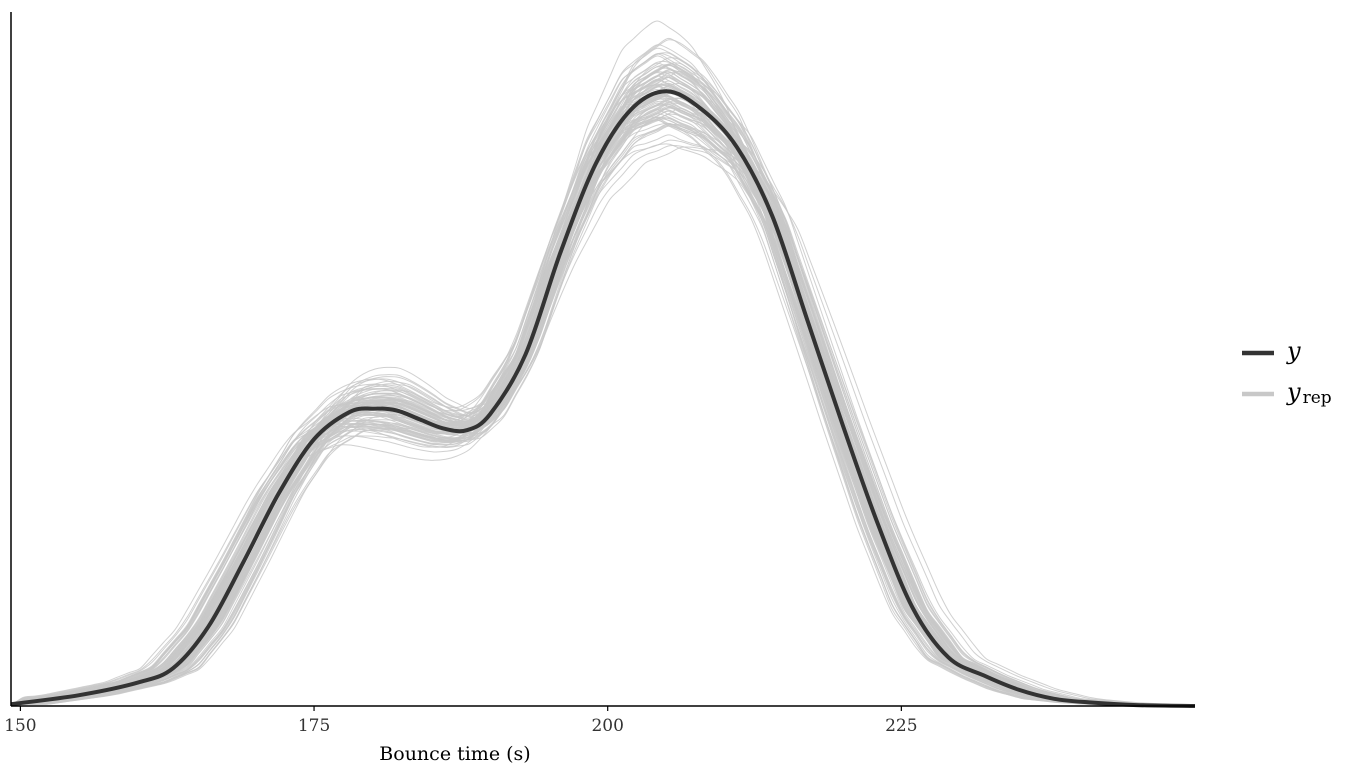 The width and height of the screenshot is (1350, 769). Describe the element at coordinates (1293, 392) in the screenshot. I see `legend-label-yrep-main: y` at that location.